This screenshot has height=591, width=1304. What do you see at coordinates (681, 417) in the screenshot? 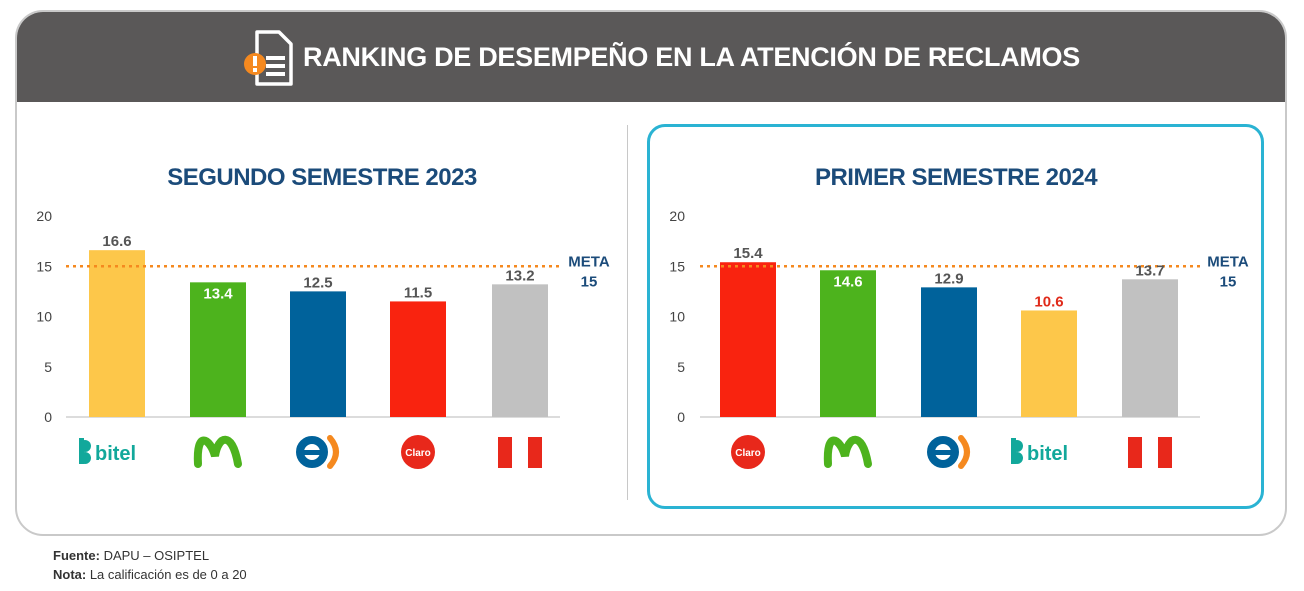
I see `chart2-ytick-label: 0` at bounding box center [681, 417].